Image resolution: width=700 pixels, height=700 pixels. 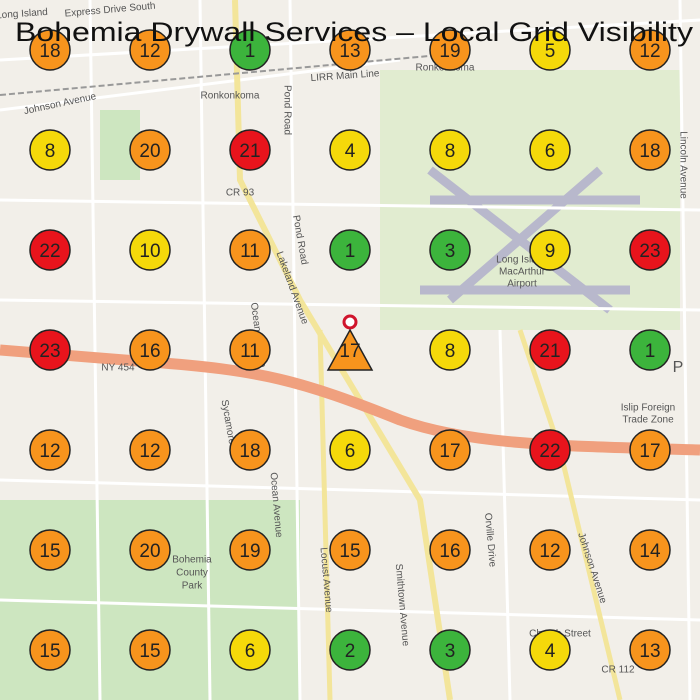 I want to click on rank-label: 17, so click(x=649, y=451).